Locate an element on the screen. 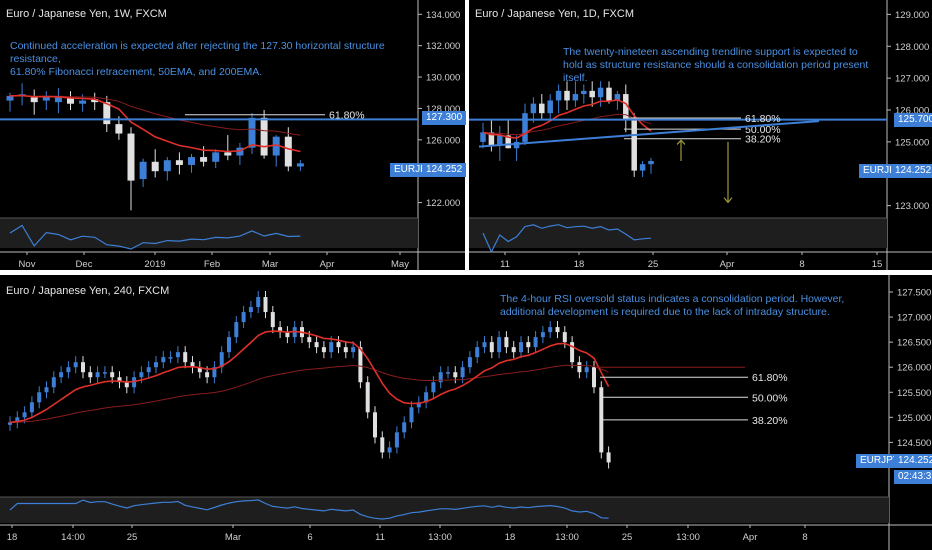 The height and width of the screenshot is (550, 932). x-tick-label: 11 is located at coordinates (380, 537).